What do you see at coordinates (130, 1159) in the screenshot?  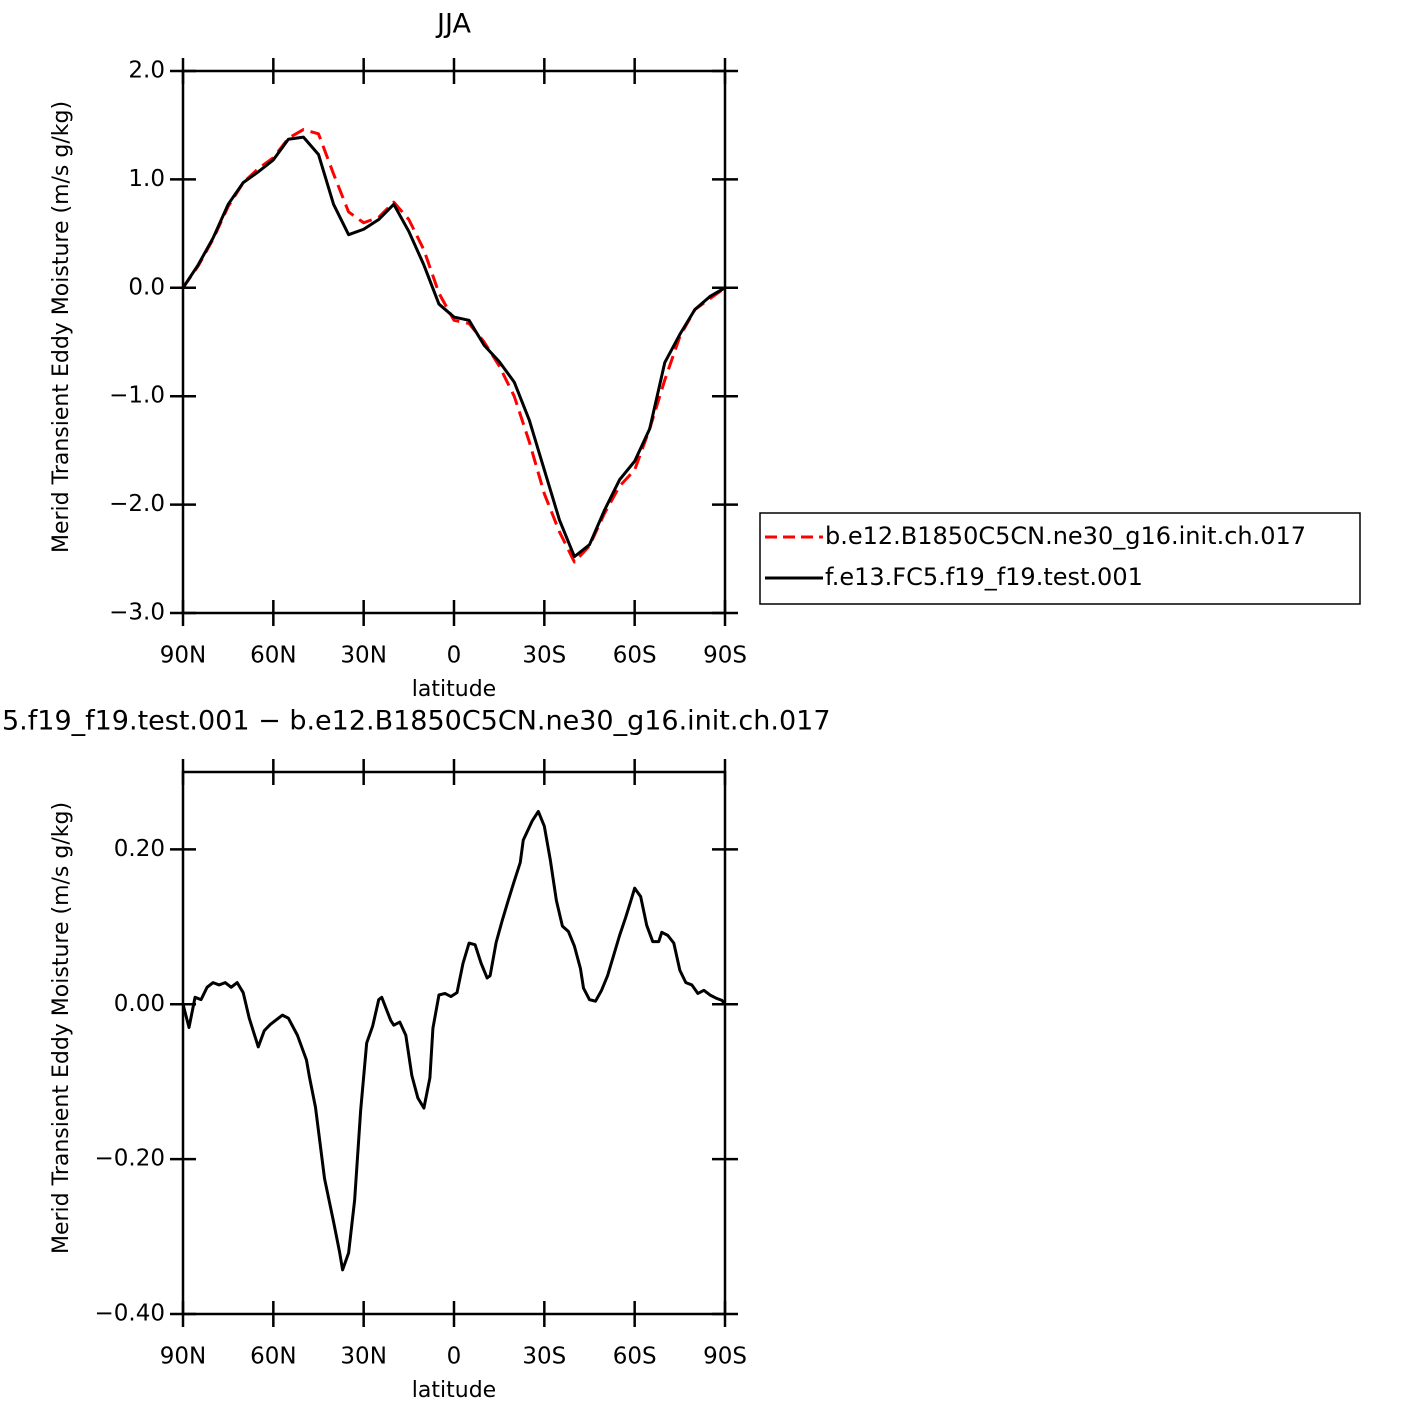 I see `y-tick-label: −0.20` at bounding box center [130, 1159].